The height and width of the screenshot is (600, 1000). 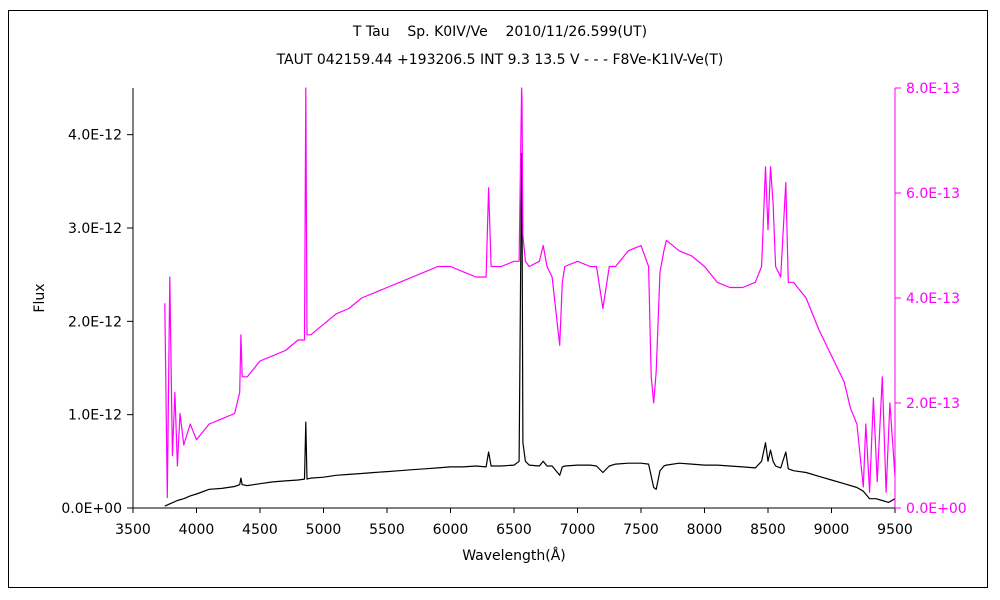 What do you see at coordinates (197, 530) in the screenshot?
I see `x-tick-label: 4000` at bounding box center [197, 530].